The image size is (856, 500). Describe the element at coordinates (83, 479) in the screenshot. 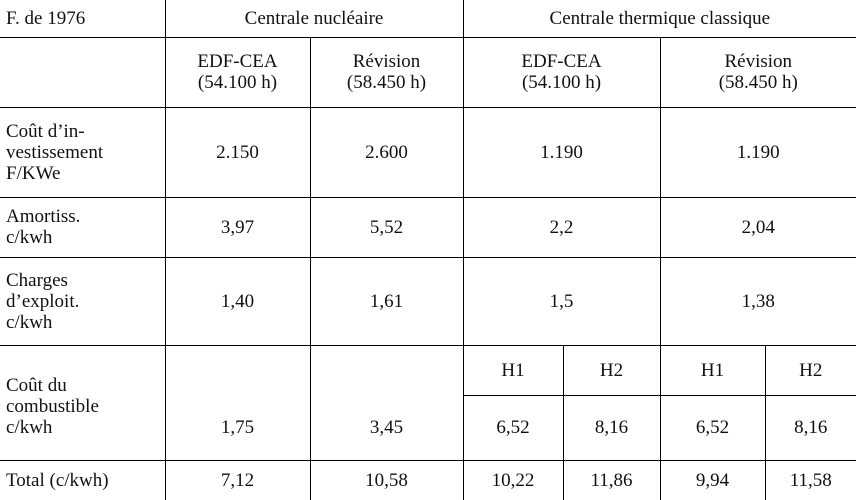

I see `row-label: Total (c/kwh)` at that location.